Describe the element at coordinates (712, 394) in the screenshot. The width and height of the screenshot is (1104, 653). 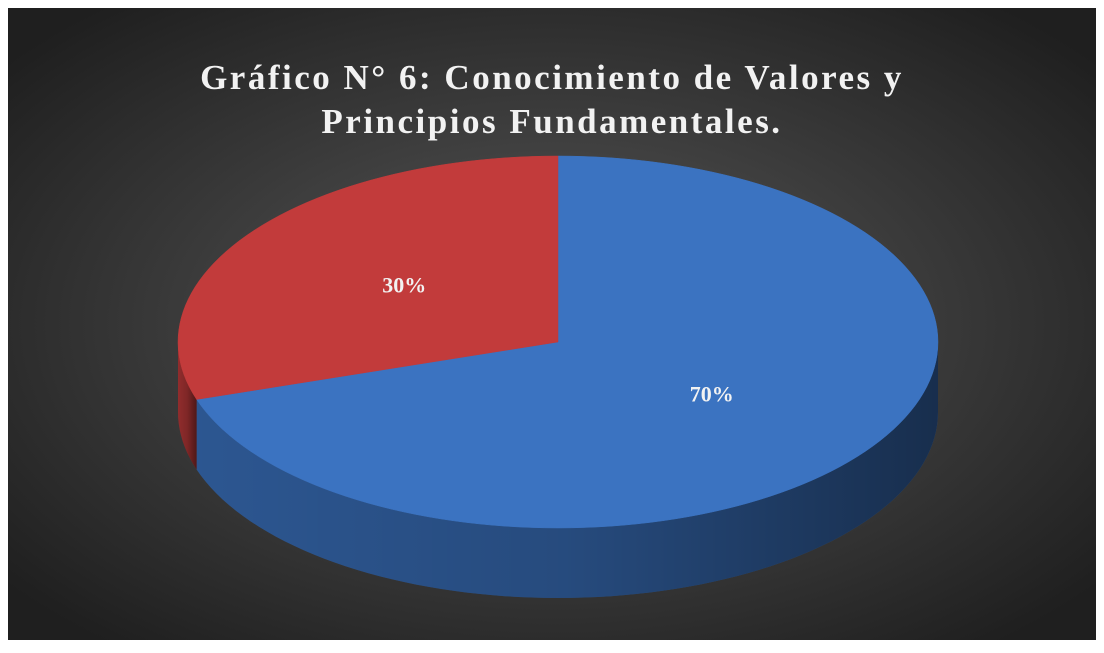
I see `data-label: 70%` at that location.